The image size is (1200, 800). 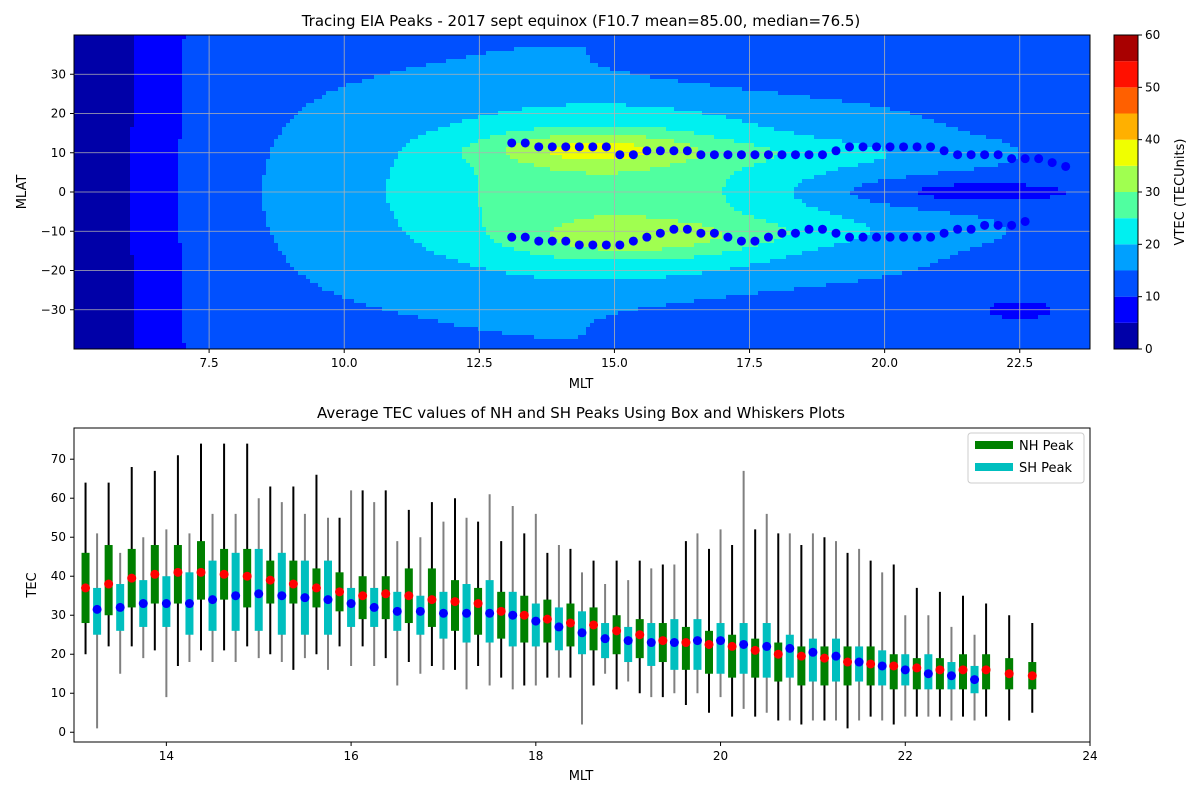 What do you see at coordinates (1152, 297) in the screenshot?
I see `colorbar-tick-label-1: 10` at bounding box center [1152, 297].